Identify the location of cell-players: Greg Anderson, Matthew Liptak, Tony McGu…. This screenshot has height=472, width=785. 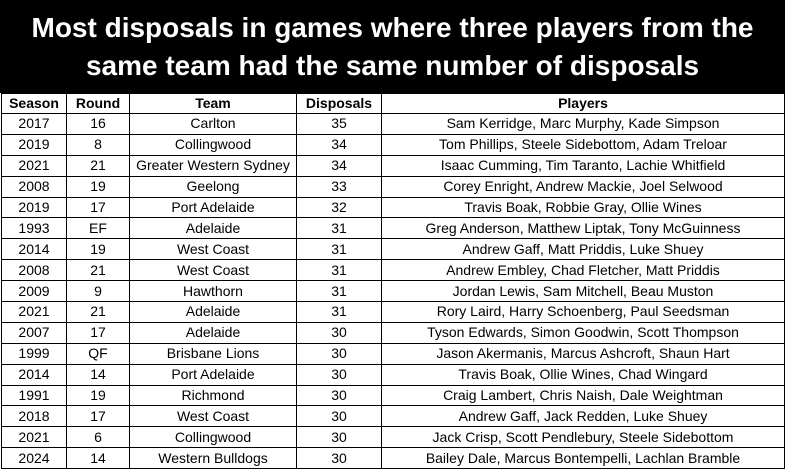
(583, 228).